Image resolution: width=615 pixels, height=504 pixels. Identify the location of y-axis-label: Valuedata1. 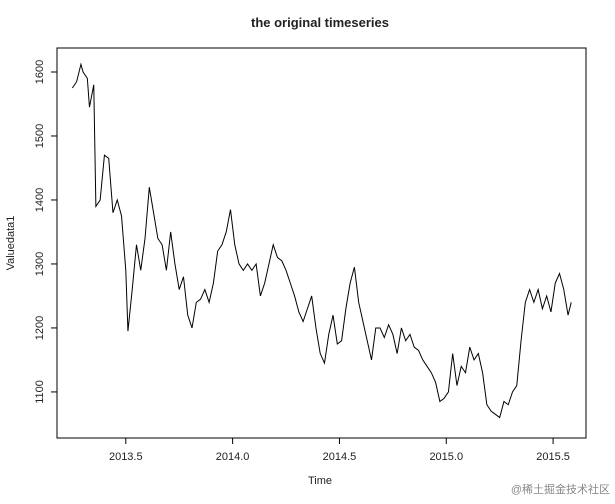
(11, 243).